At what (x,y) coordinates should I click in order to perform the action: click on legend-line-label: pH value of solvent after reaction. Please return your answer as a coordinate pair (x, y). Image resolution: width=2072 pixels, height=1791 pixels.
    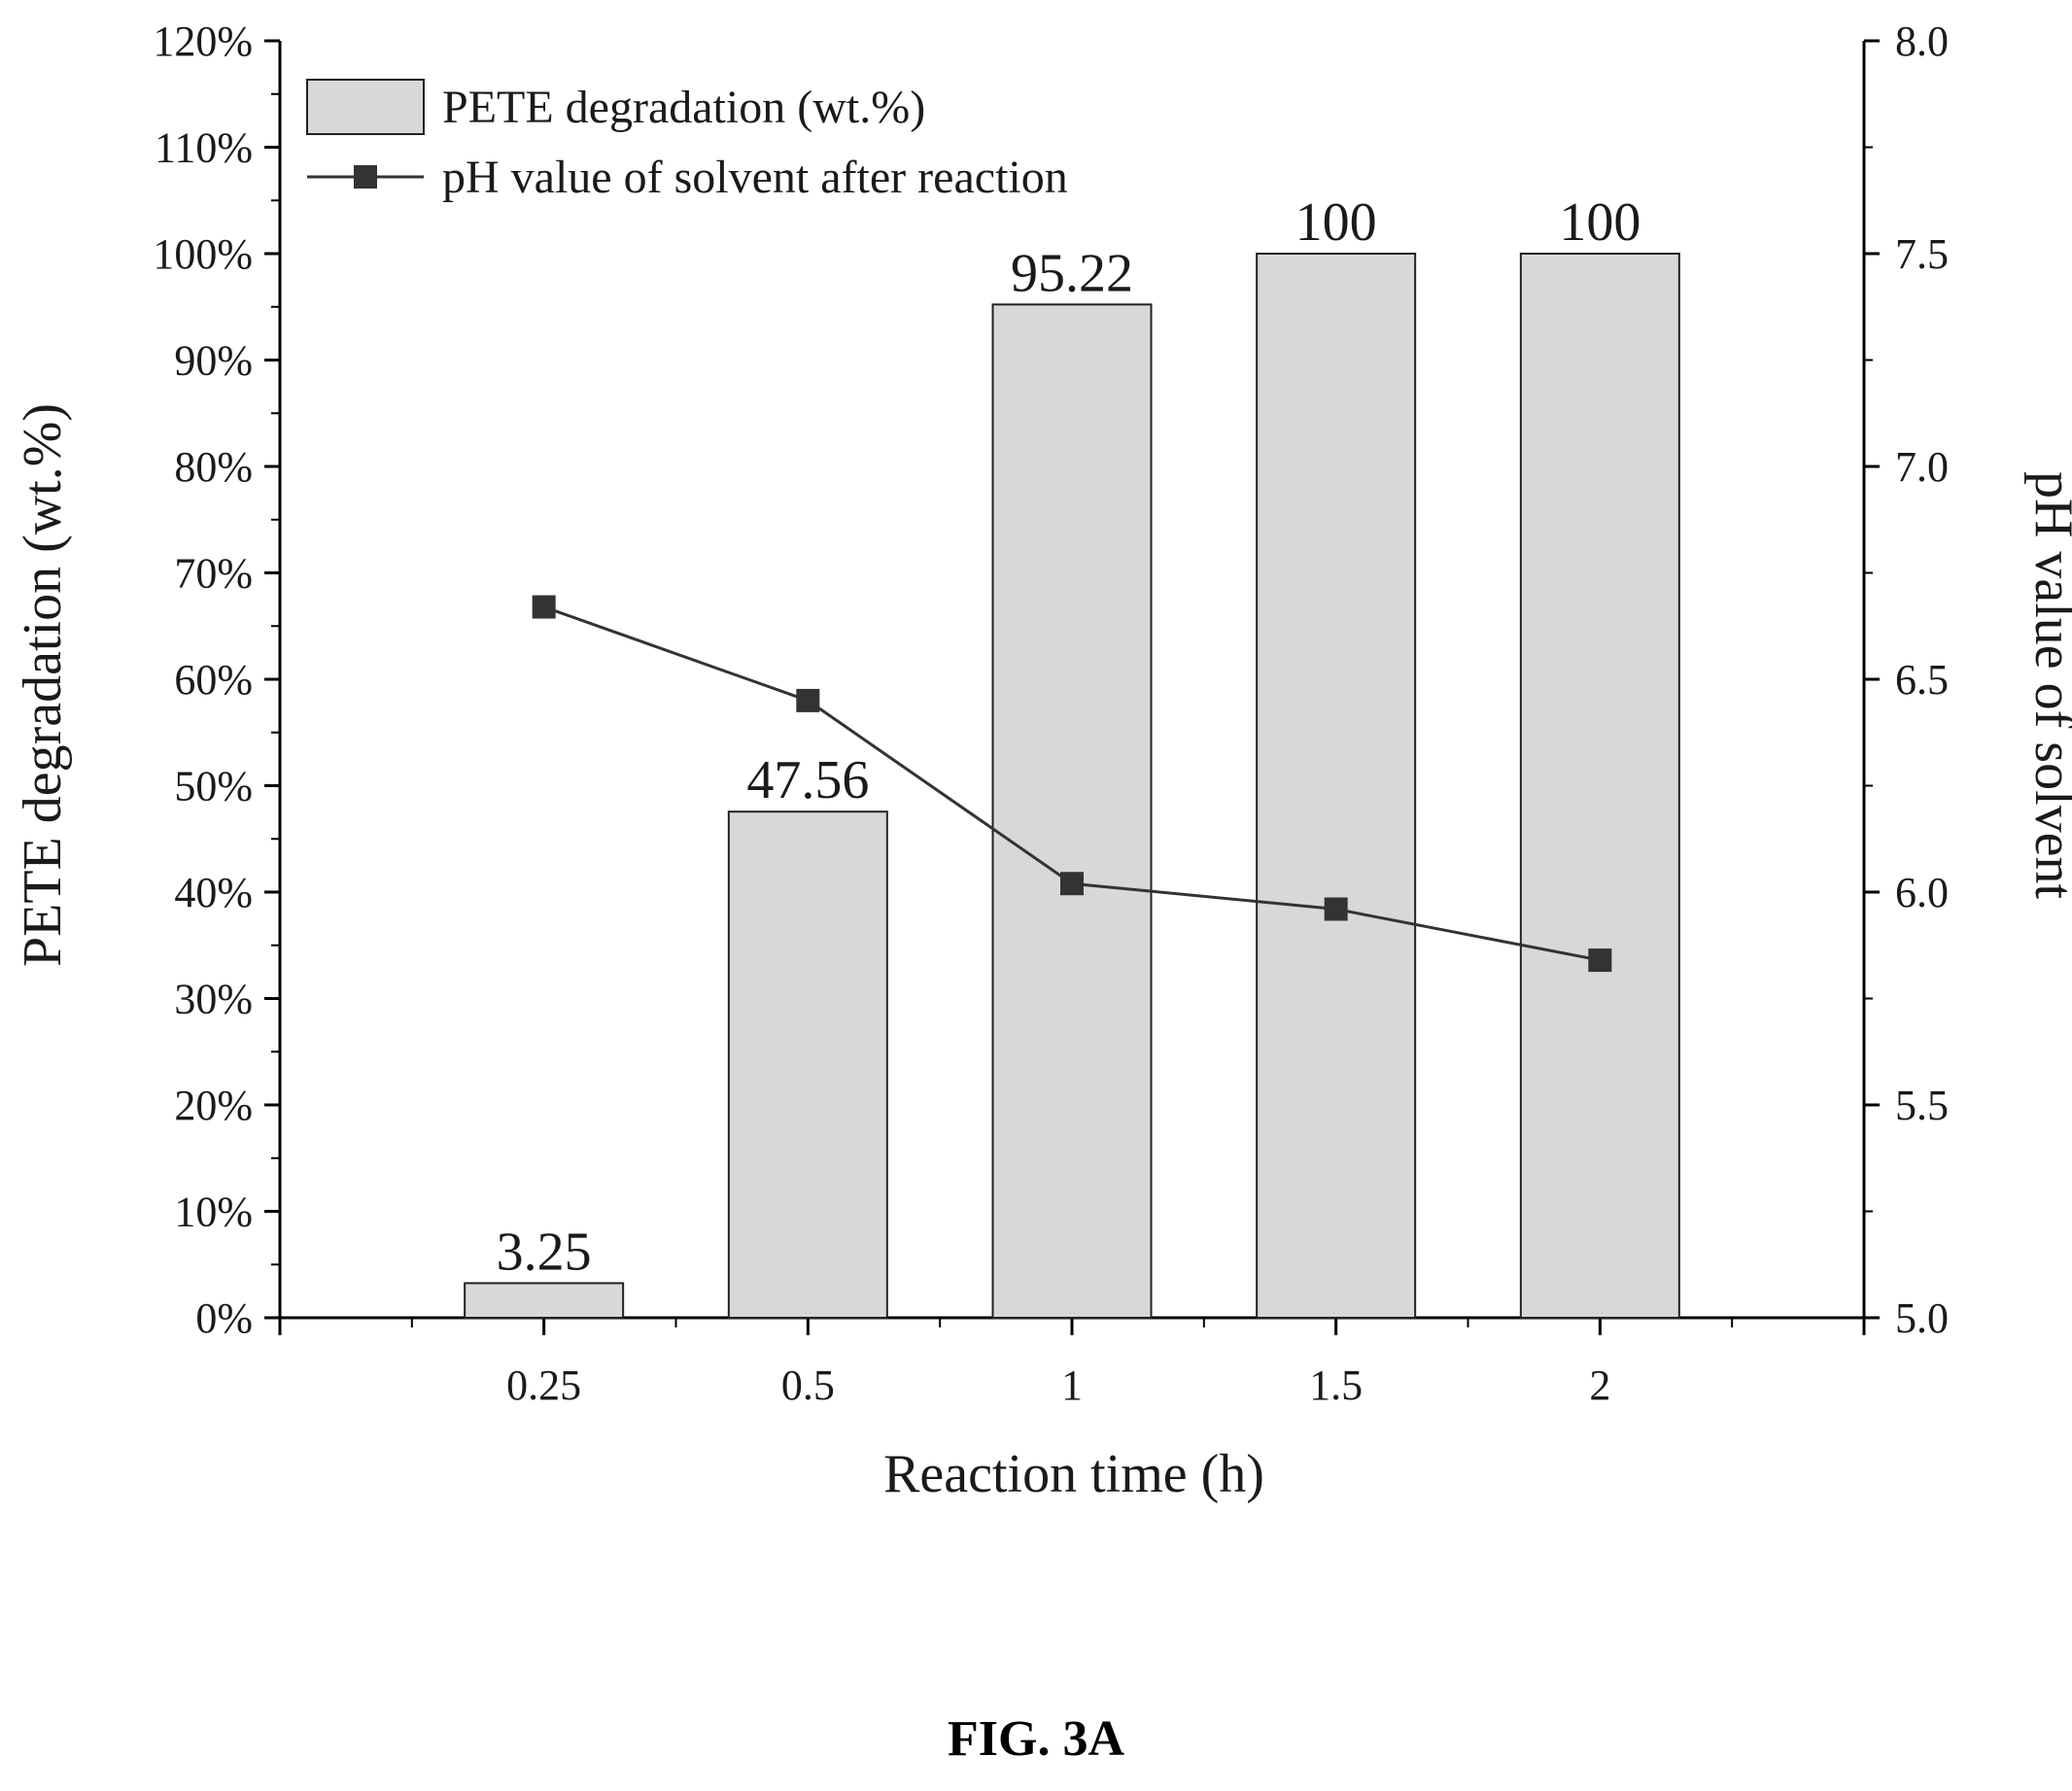
    Looking at the image, I should click on (755, 178).